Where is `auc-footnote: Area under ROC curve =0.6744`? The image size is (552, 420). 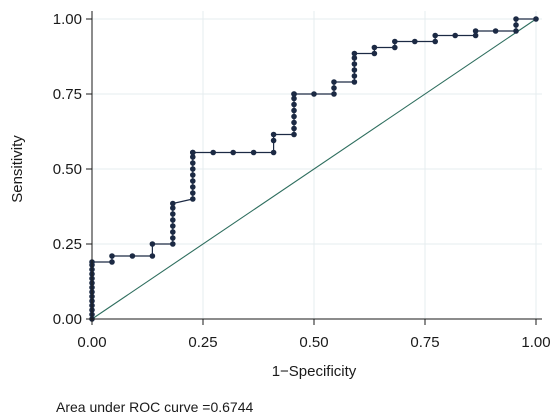 auc-footnote: Area under ROC curve =0.6744 is located at coordinates (154, 407).